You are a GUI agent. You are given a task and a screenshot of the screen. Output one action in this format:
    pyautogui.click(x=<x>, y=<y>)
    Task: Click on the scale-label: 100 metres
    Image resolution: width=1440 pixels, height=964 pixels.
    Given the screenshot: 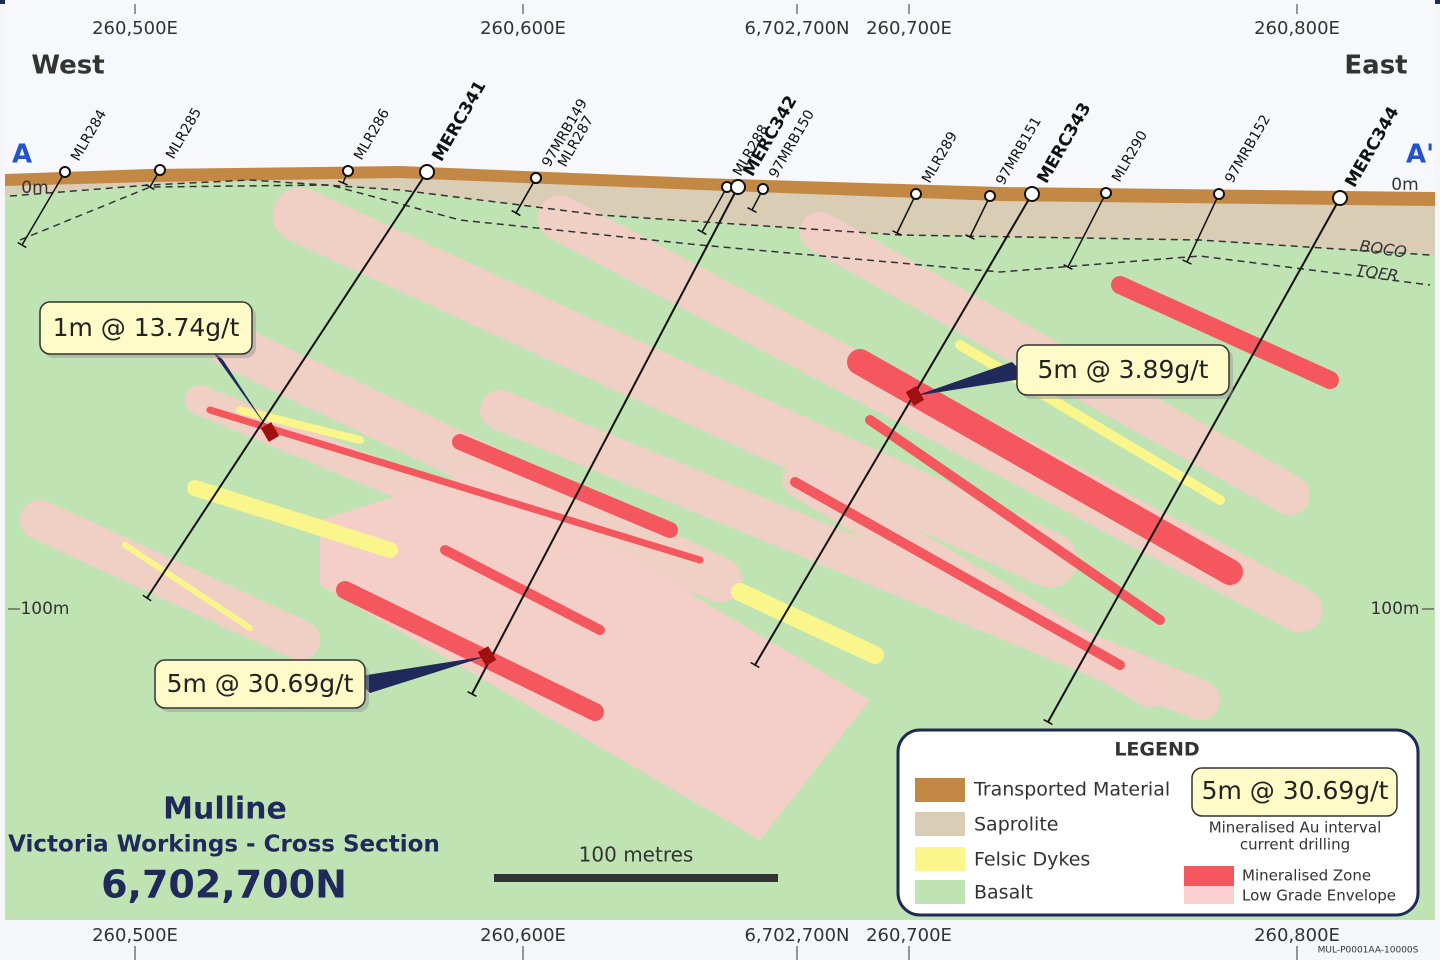 What is the action you would take?
    pyautogui.click(x=636, y=855)
    